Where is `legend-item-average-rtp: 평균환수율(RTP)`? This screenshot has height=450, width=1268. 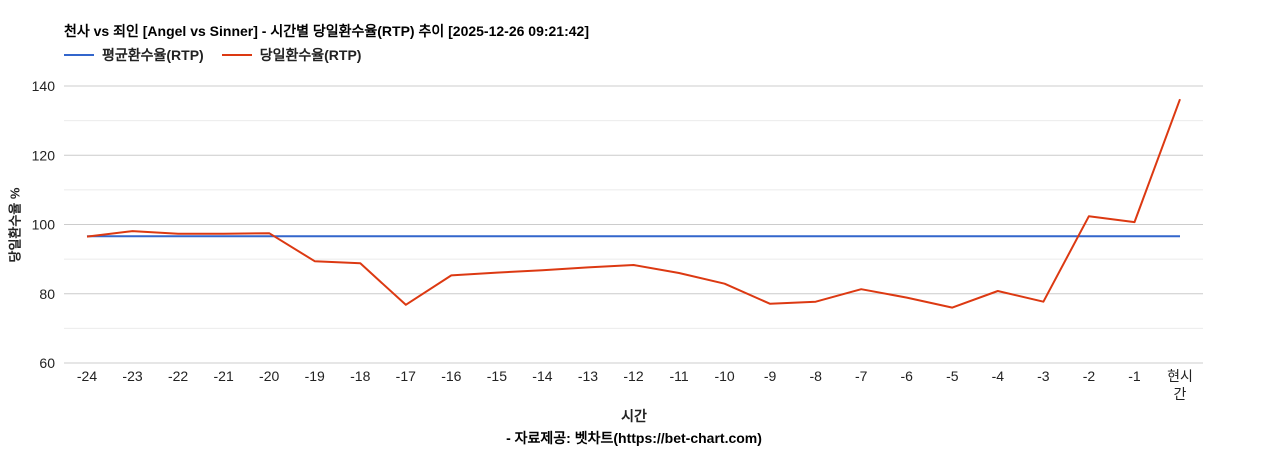
legend-item-average-rtp: 평균환수율(RTP) is located at coordinates (134, 55).